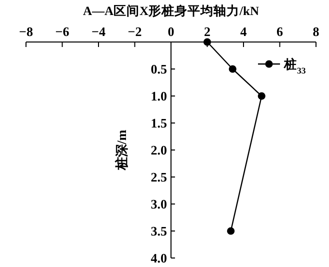  Describe the element at coordinates (158, 96) in the screenshot. I see `y-tick-label: 1.0` at that location.